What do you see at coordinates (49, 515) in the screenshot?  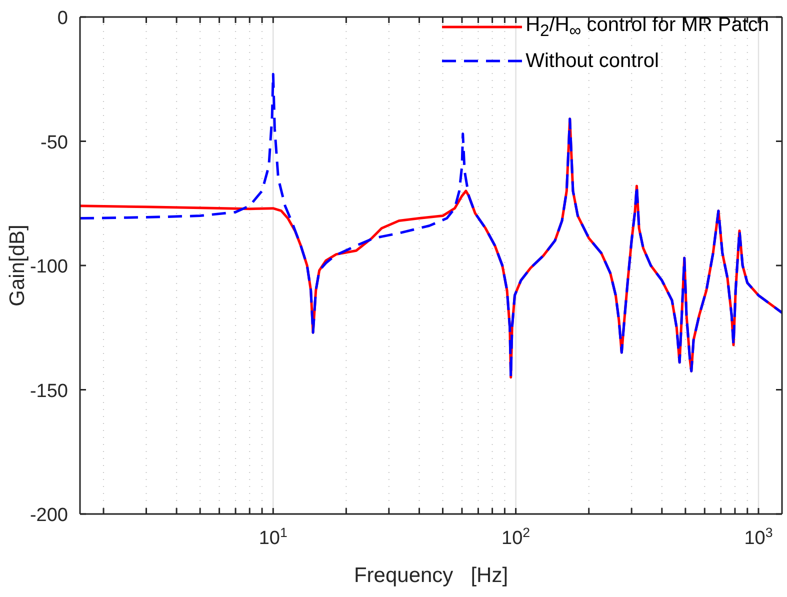 I see `y-tick-label: -200` at bounding box center [49, 515].